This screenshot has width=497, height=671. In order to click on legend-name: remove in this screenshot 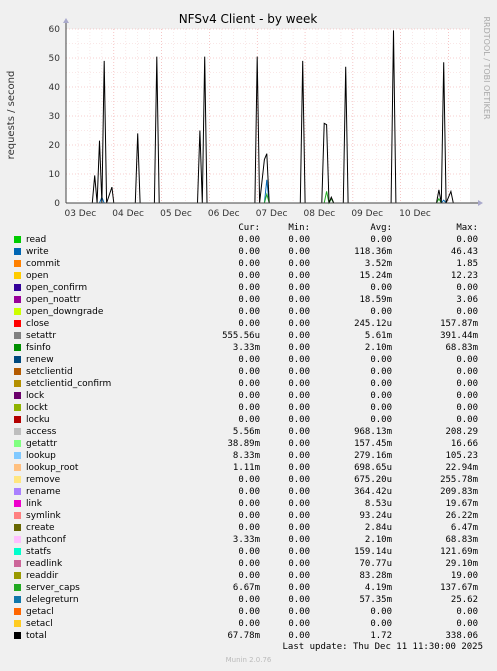, I will do `click(43, 480)`.